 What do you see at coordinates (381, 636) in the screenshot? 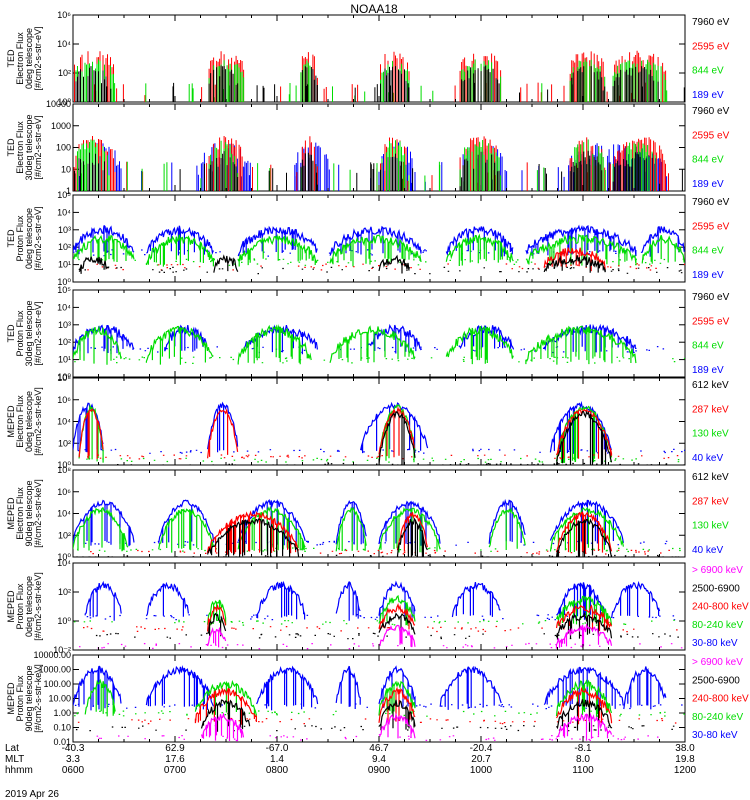
I see `series-magenta` at bounding box center [381, 636].